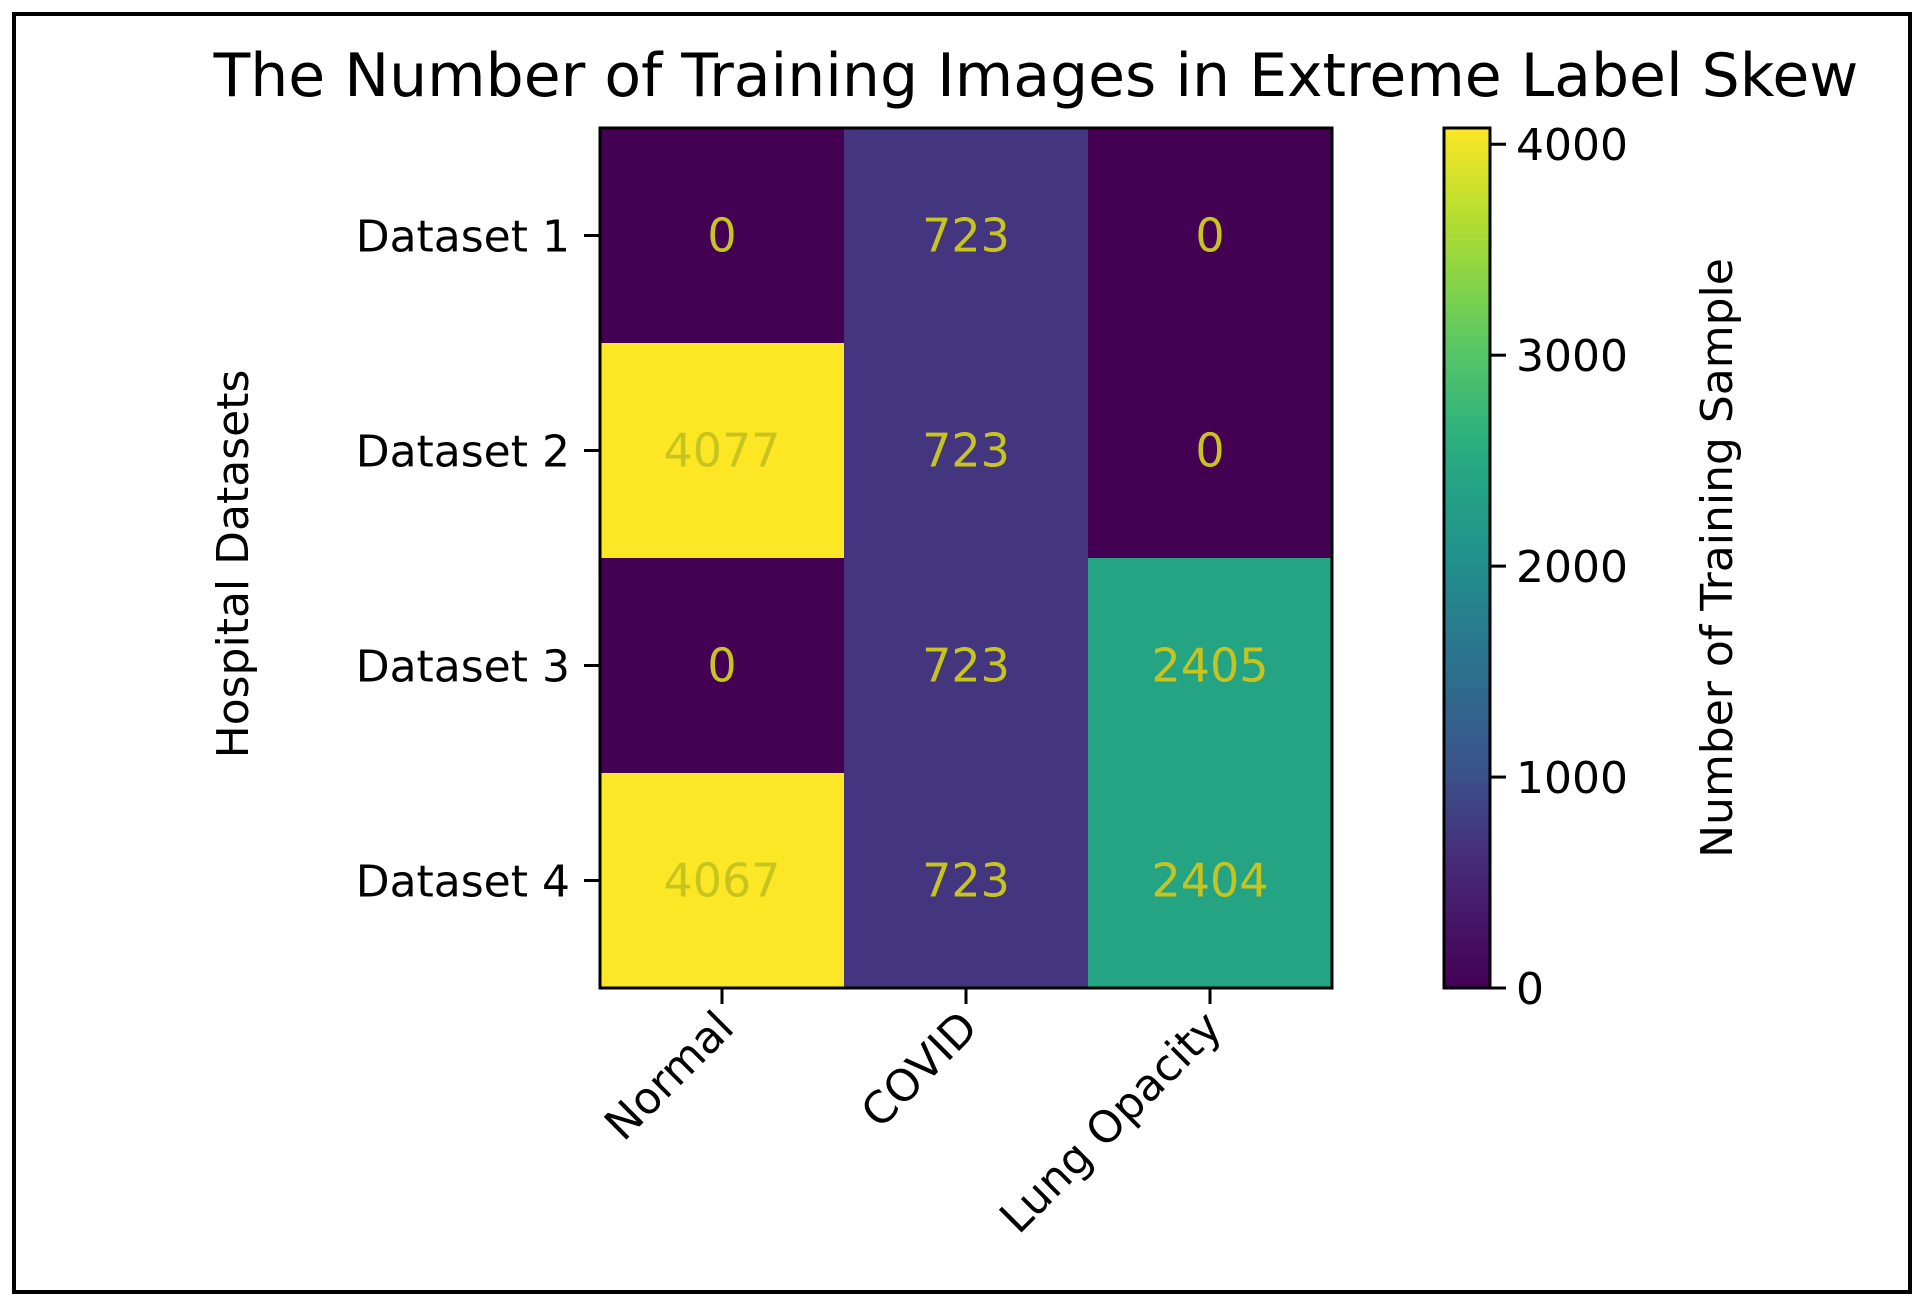  What do you see at coordinates (478, 560) in the screenshot?
I see `y-axis-ticks: Dataset 1 Dataset 2 Dataset 3 Dataset 4` at bounding box center [478, 560].